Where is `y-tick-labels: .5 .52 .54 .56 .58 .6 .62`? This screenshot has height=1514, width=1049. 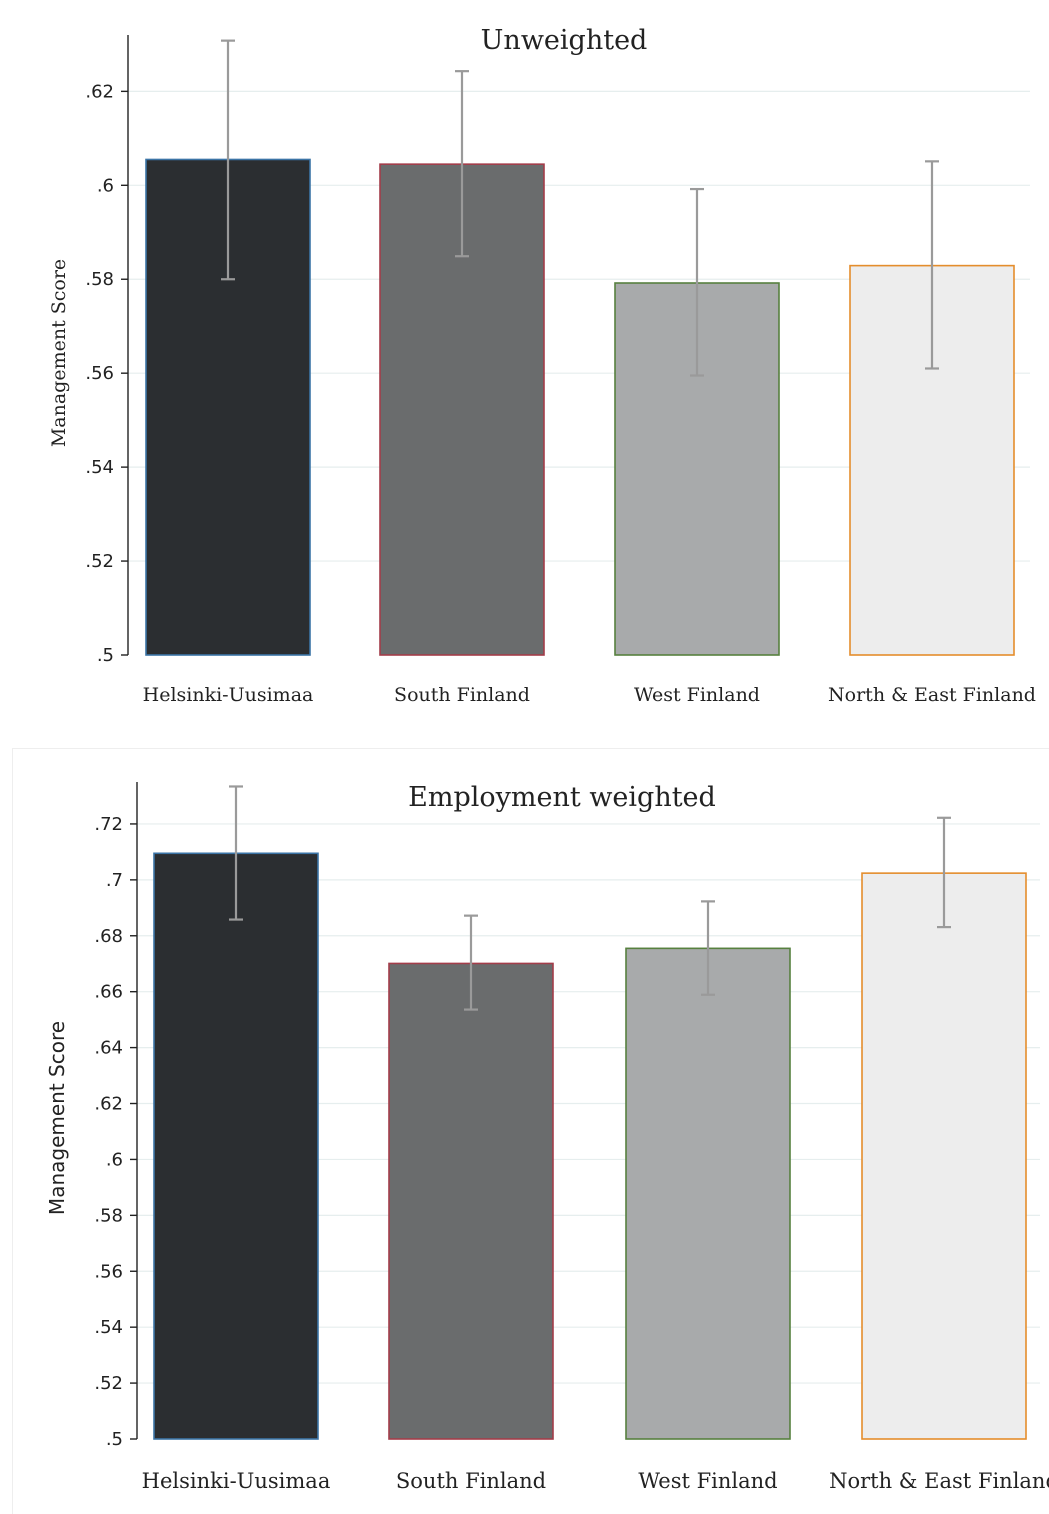 y-tick-labels: .5 .52 .54 .56 .58 .6 .62 is located at coordinates (106, 373).